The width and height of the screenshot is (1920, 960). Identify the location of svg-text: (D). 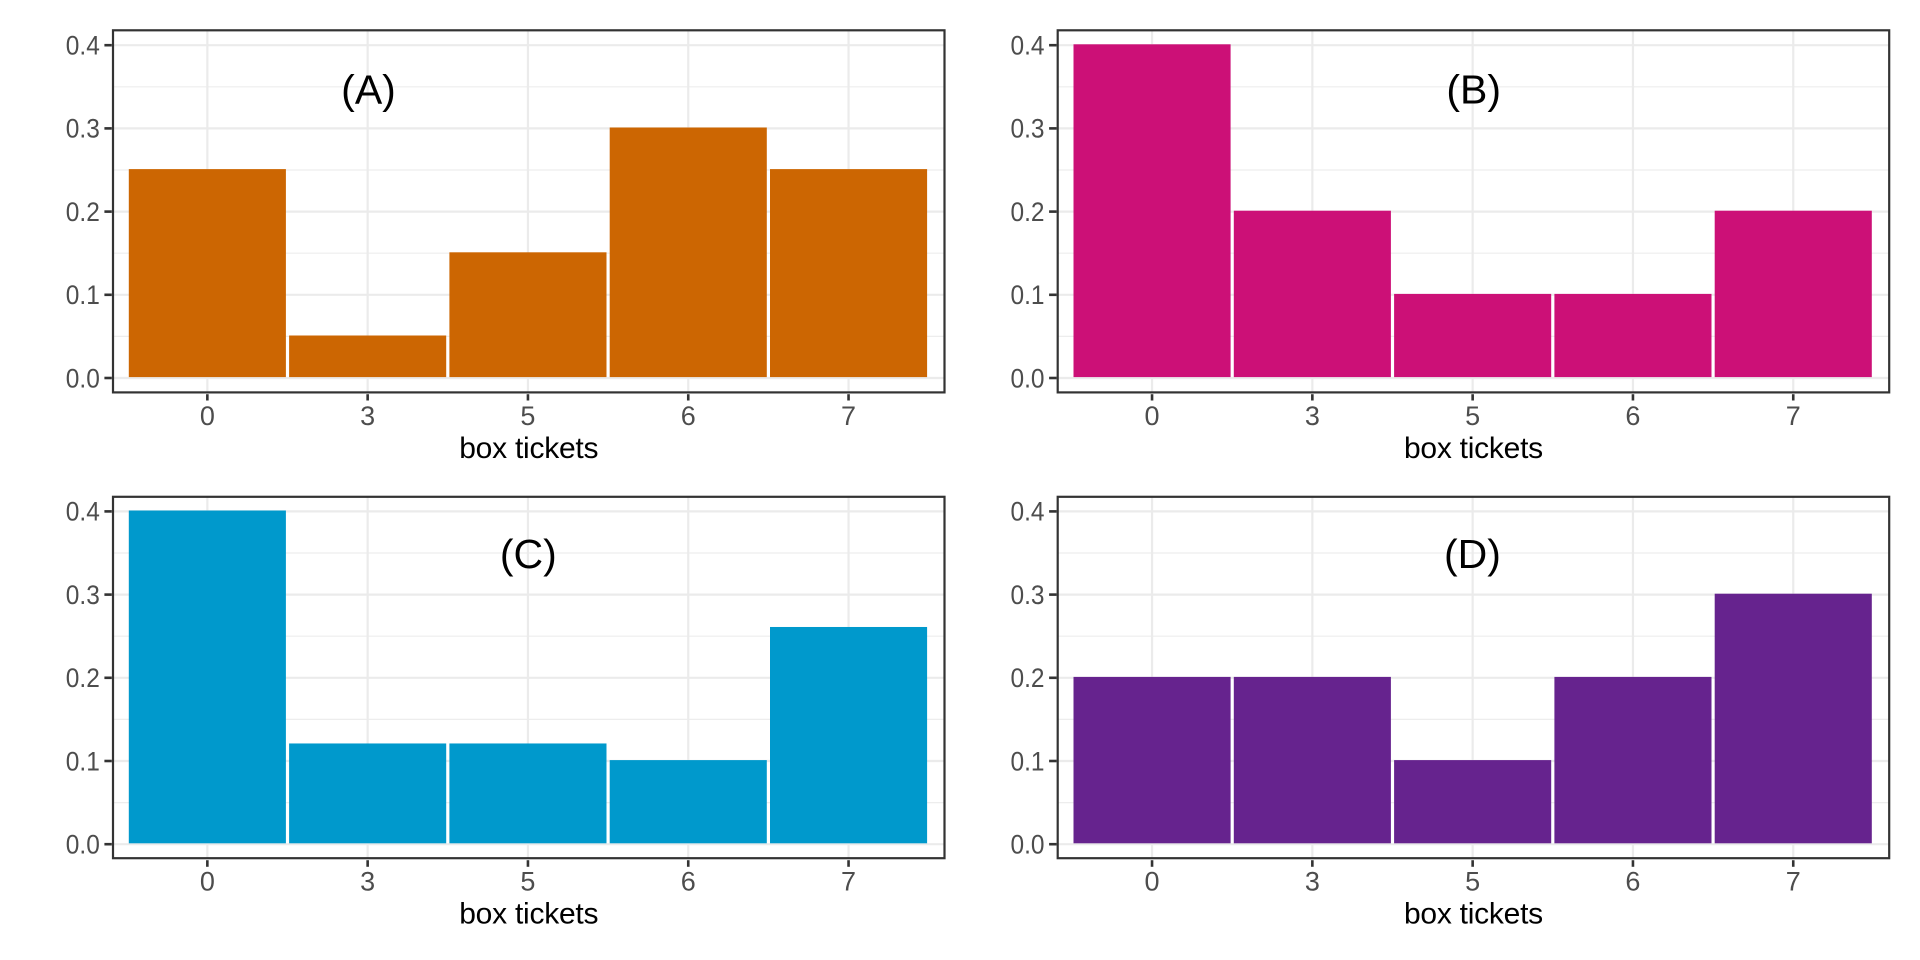
(1472, 554).